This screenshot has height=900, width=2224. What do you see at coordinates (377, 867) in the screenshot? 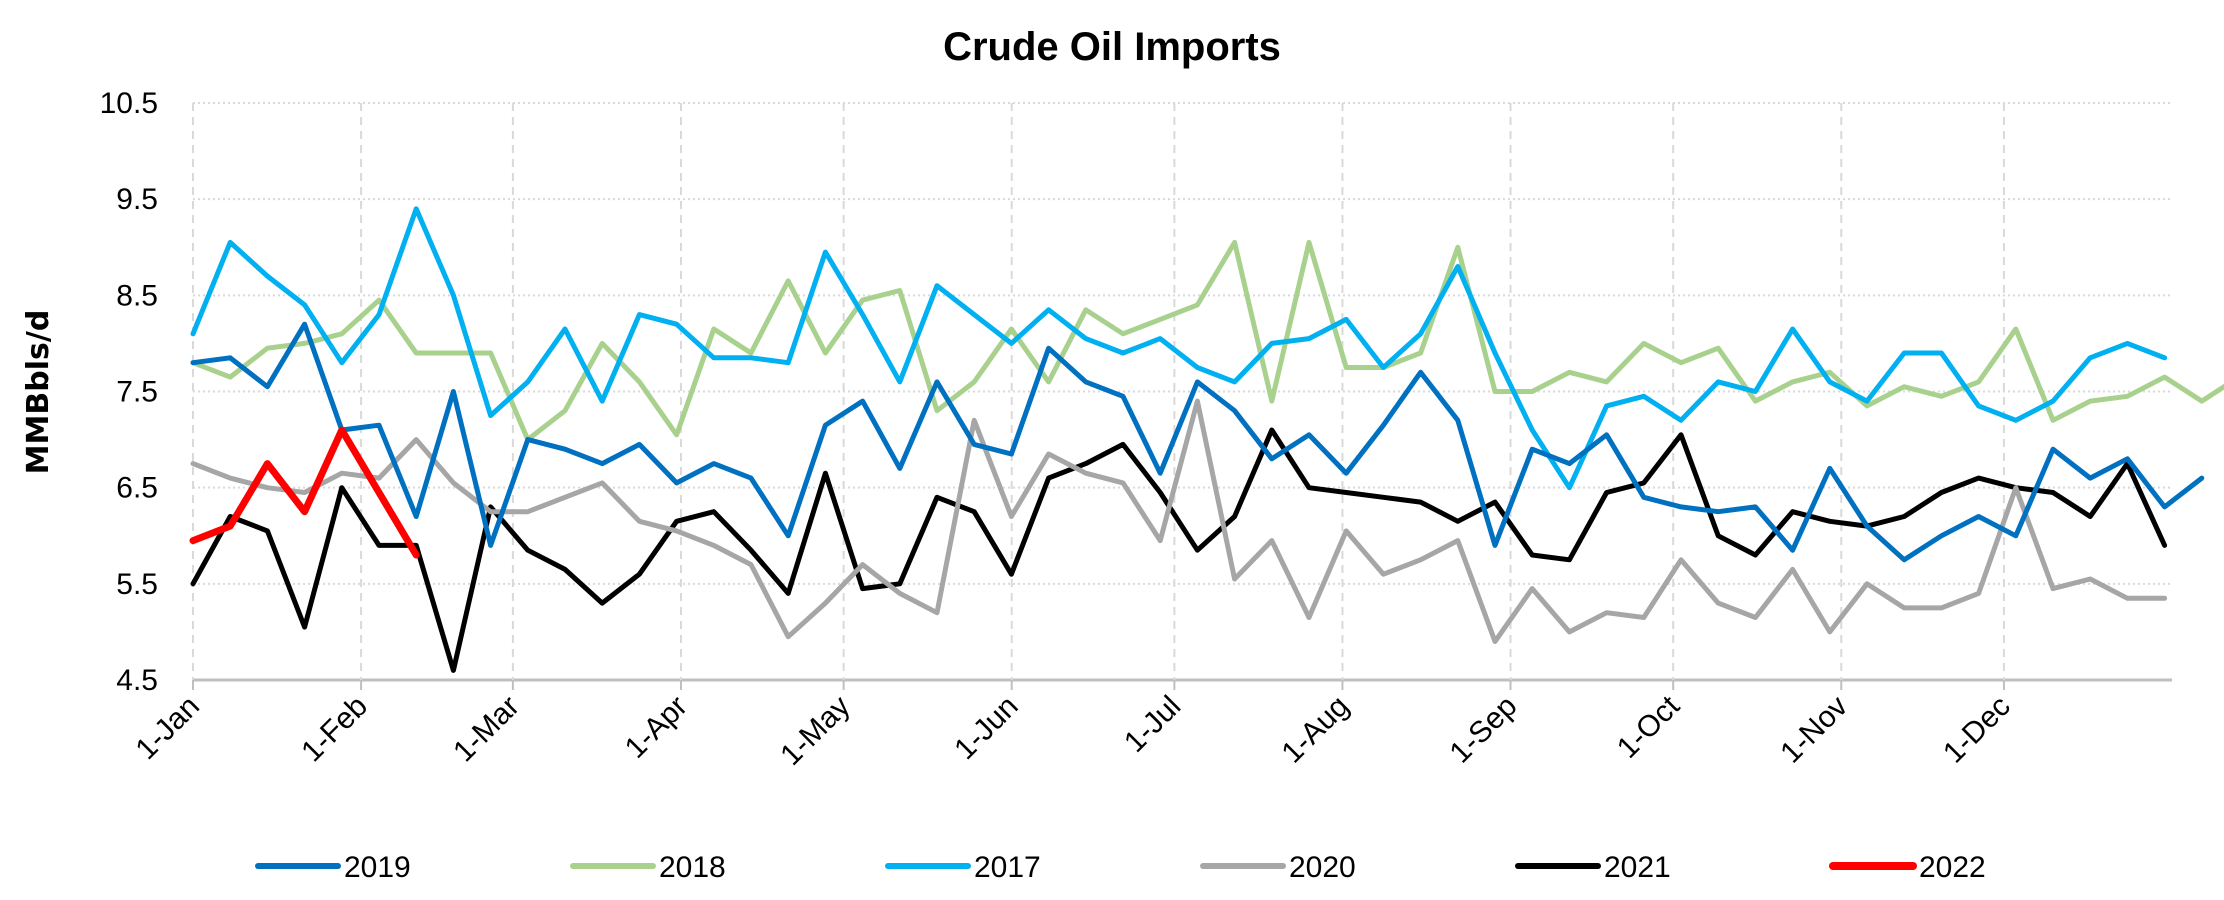
I see `legend-label-2019: 2019` at bounding box center [377, 867].